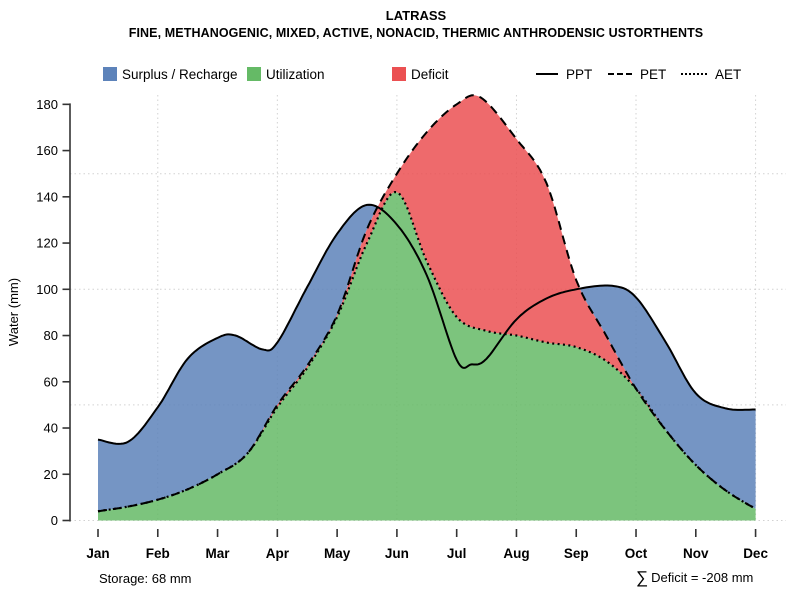  What do you see at coordinates (642, 577) in the screenshot?
I see `sigma-icon: ∑` at bounding box center [642, 577].